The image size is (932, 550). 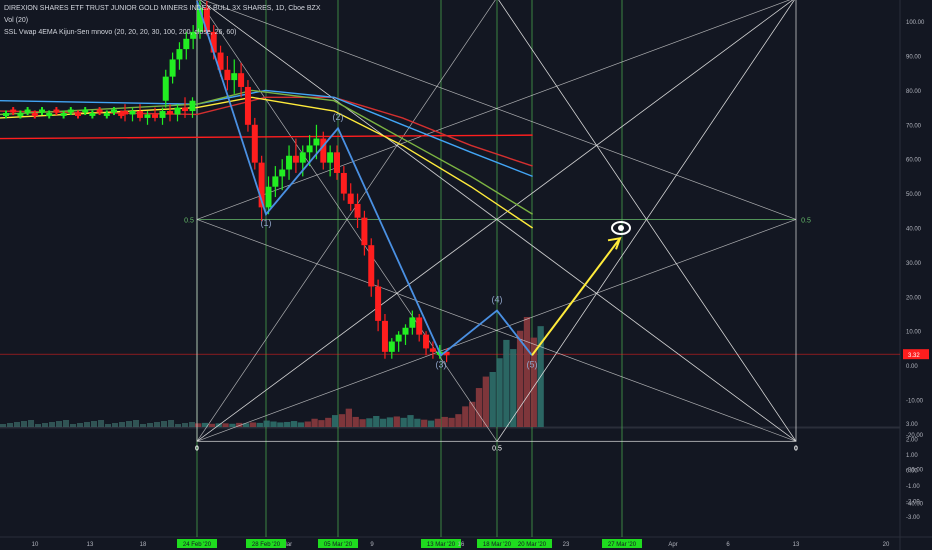 I want to click on projection-arrow, so click(x=576, y=296).